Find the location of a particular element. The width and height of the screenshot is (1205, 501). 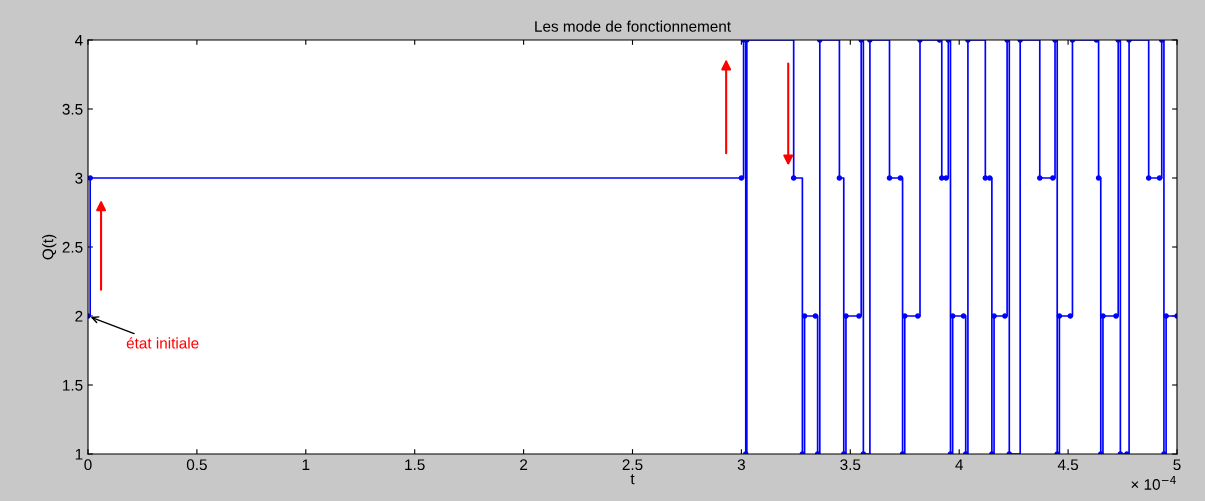

y-tick-label: 3.5 is located at coordinates (72, 109).